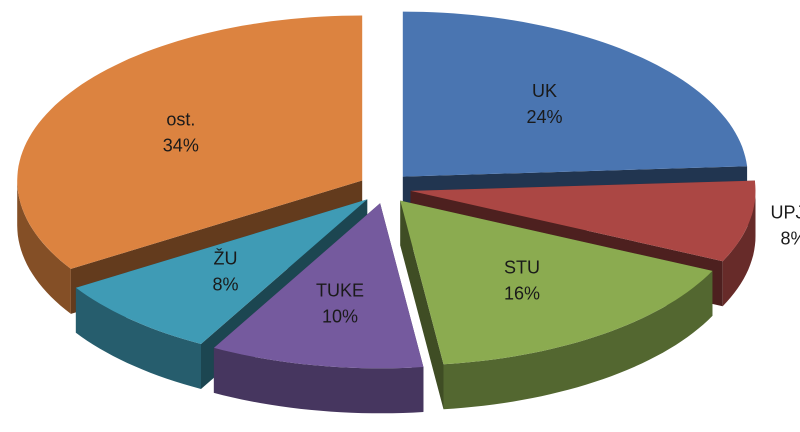  What do you see at coordinates (180, 120) in the screenshot?
I see `slice-category-label: ost.` at bounding box center [180, 120].